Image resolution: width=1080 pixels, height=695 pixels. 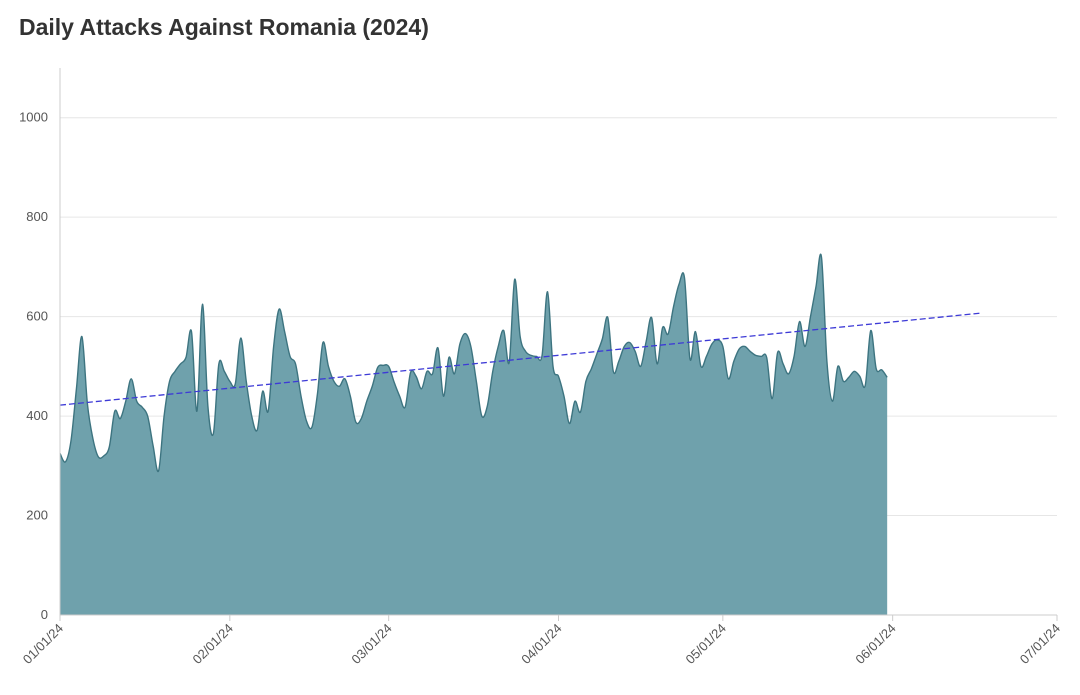 I want to click on y-tick-label: 200, so click(x=37, y=515).